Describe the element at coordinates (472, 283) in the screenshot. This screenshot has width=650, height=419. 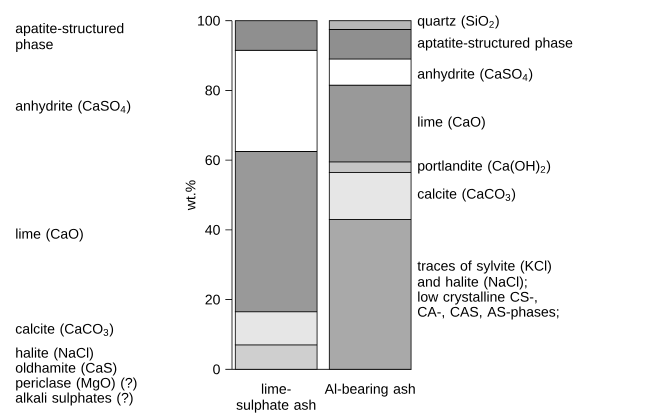
I see `text: and halite (NaCl);` at that location.